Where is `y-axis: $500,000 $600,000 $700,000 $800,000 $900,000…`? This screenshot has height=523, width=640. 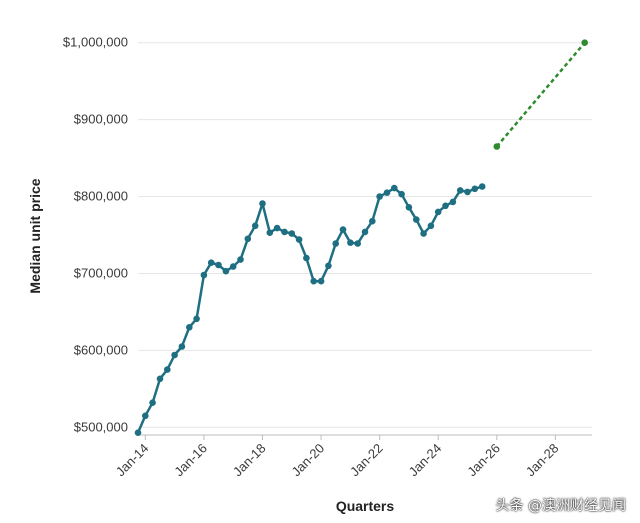
y-axis: $500,000 $600,000 $700,000 $800,000 $900,000… is located at coordinates (95, 235).